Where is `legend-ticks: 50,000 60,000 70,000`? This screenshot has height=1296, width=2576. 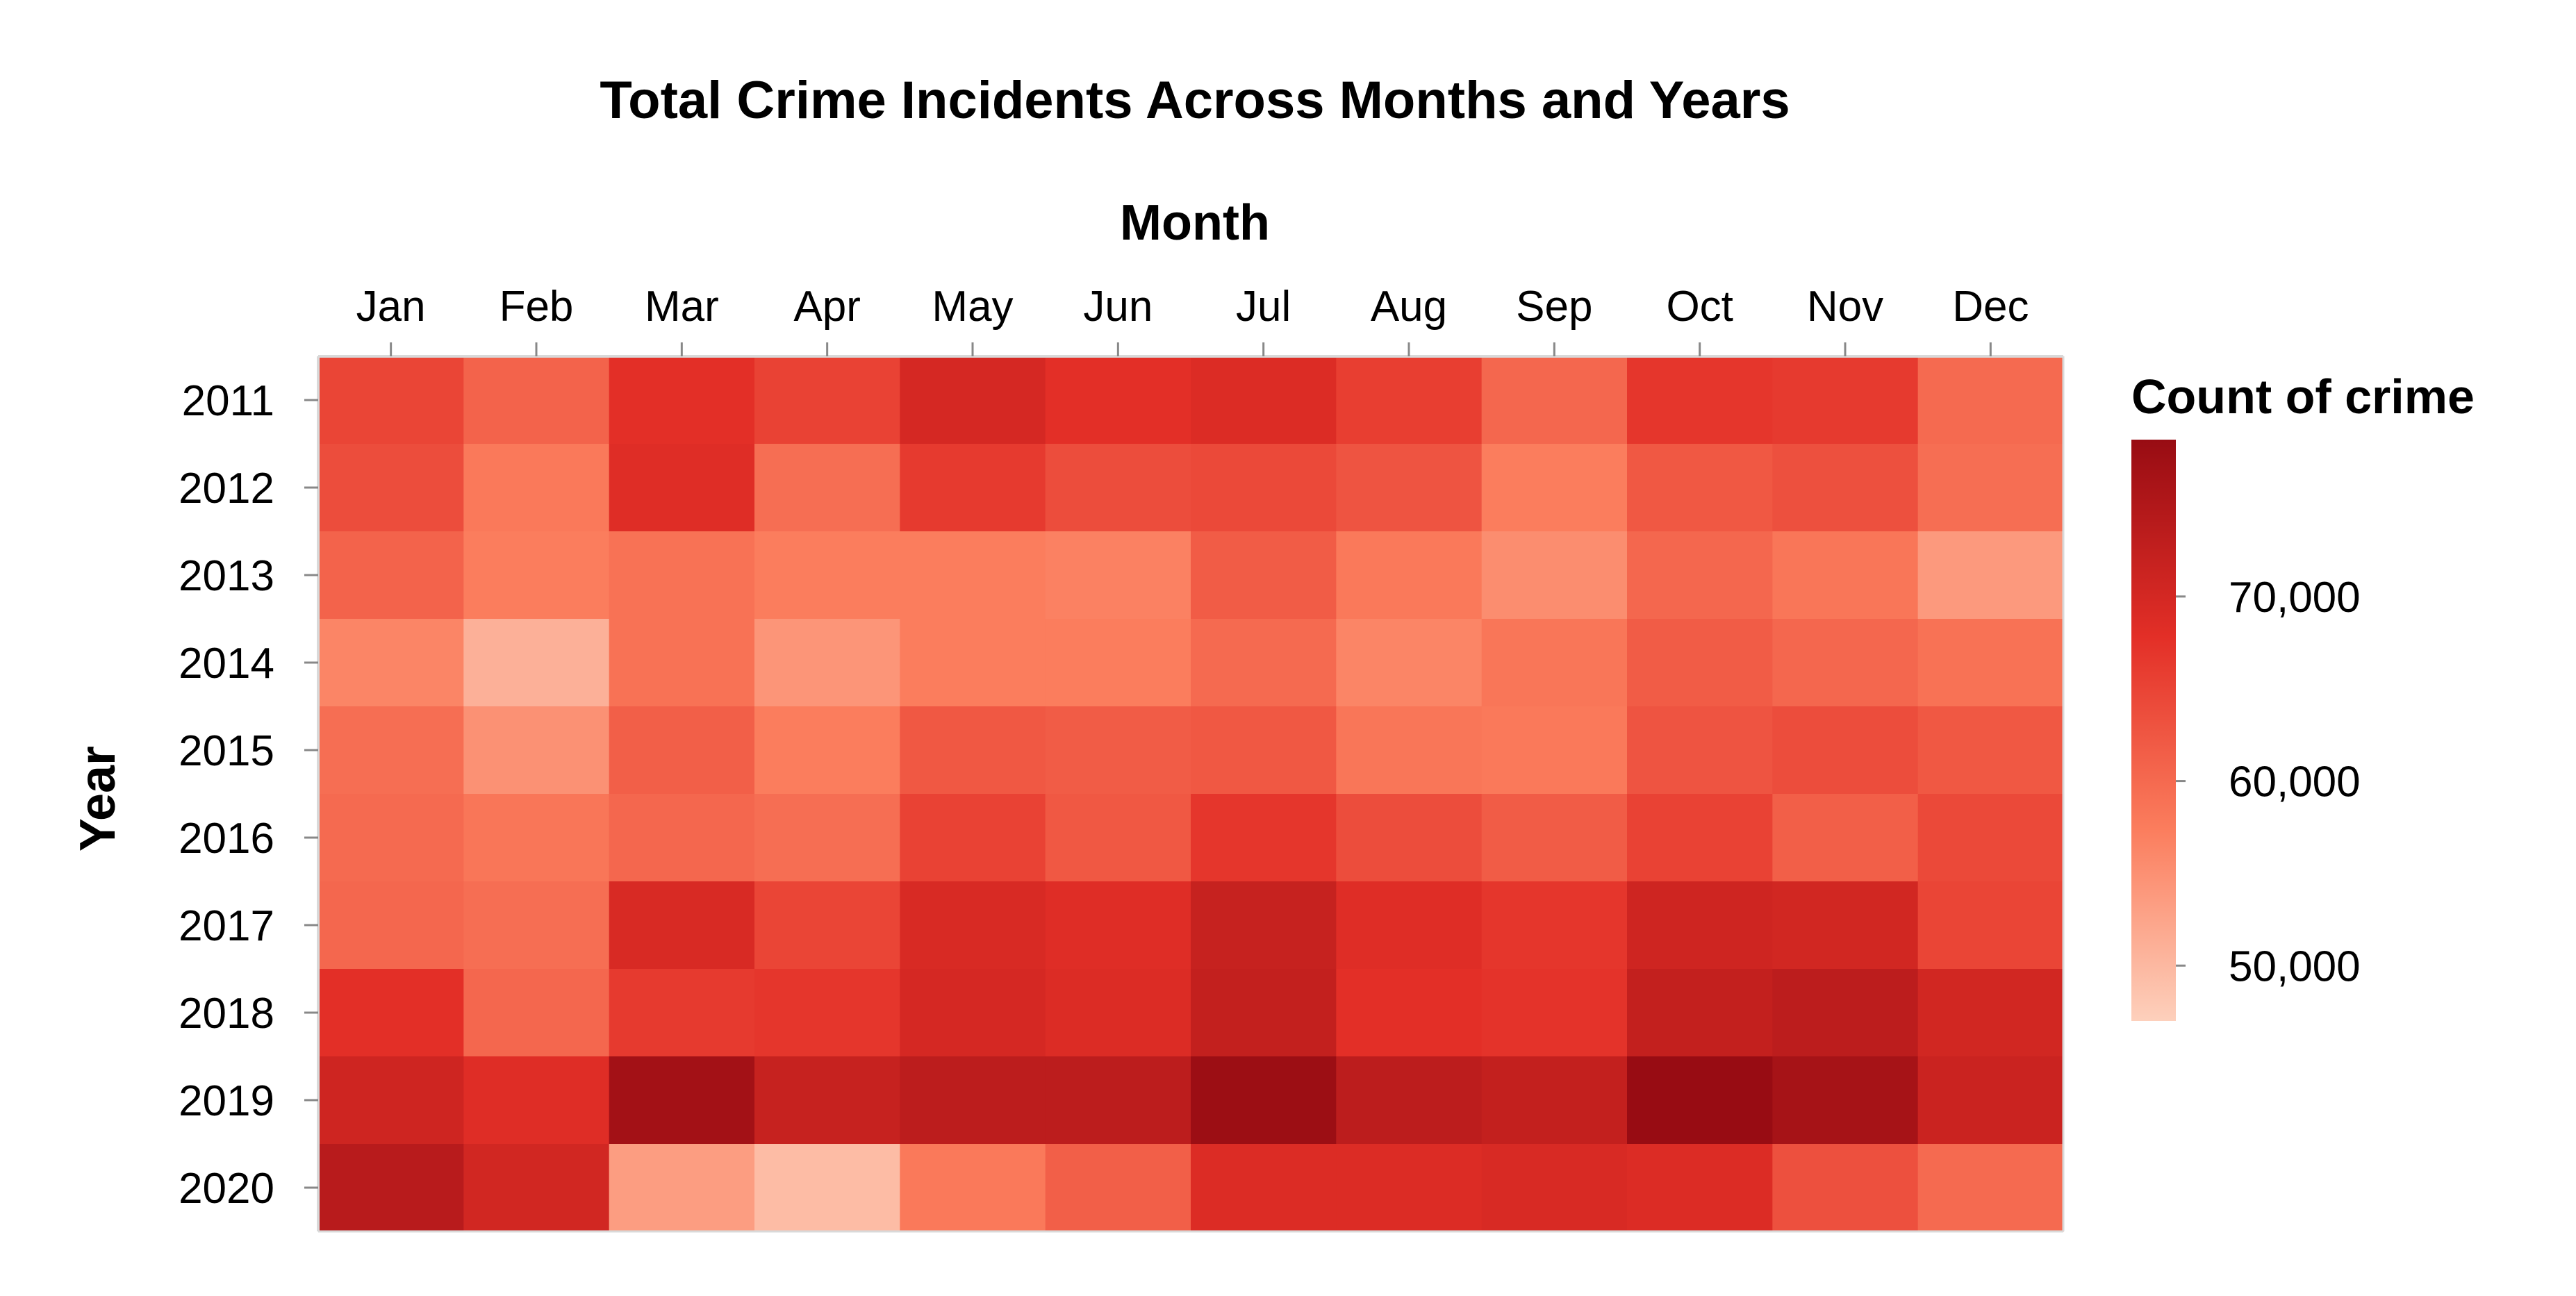 legend-ticks: 50,000 60,000 70,000 is located at coordinates (2269, 782).